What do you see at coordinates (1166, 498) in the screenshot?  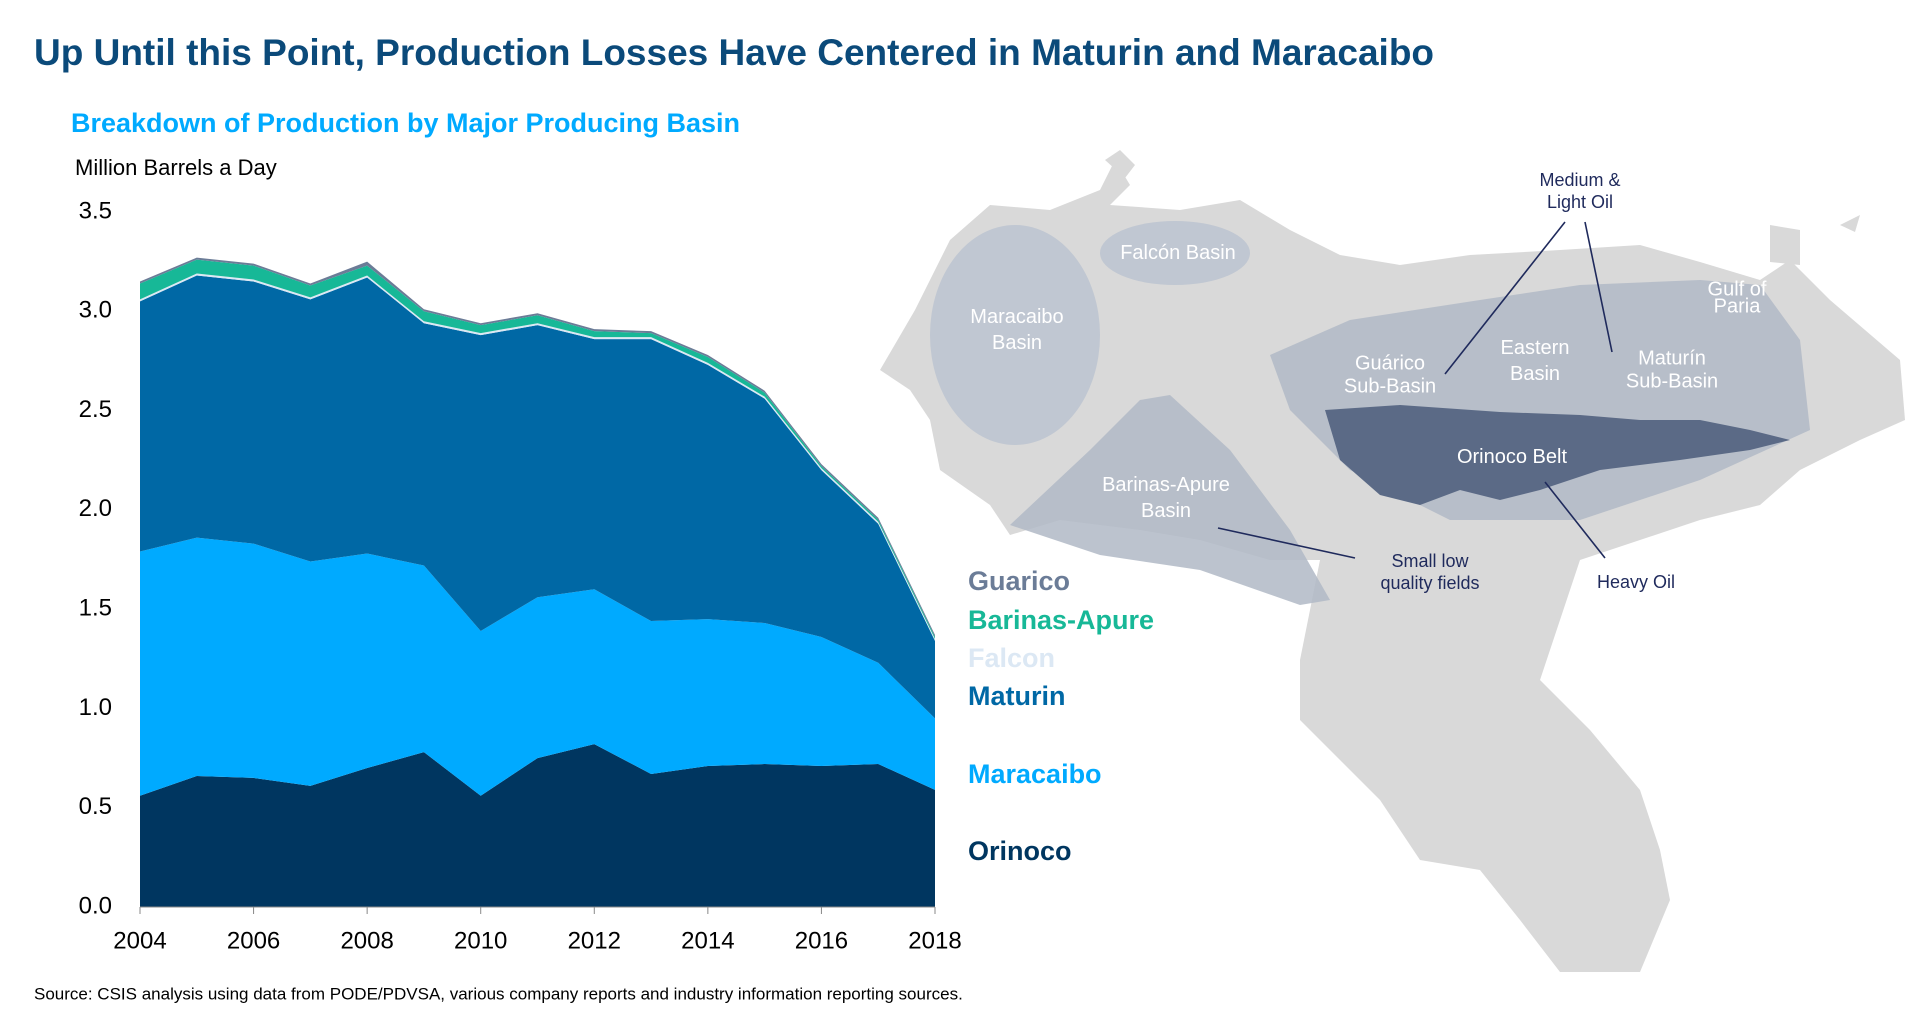 I see `map-label: Barinas-Apure Basin` at bounding box center [1166, 498].